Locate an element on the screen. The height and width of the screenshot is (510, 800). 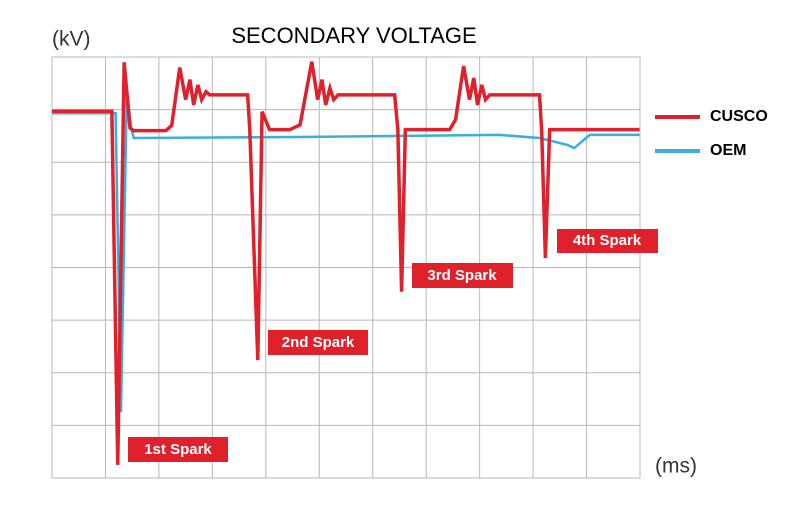
annotation-text: 2nd Spark is located at coordinates (318, 342).